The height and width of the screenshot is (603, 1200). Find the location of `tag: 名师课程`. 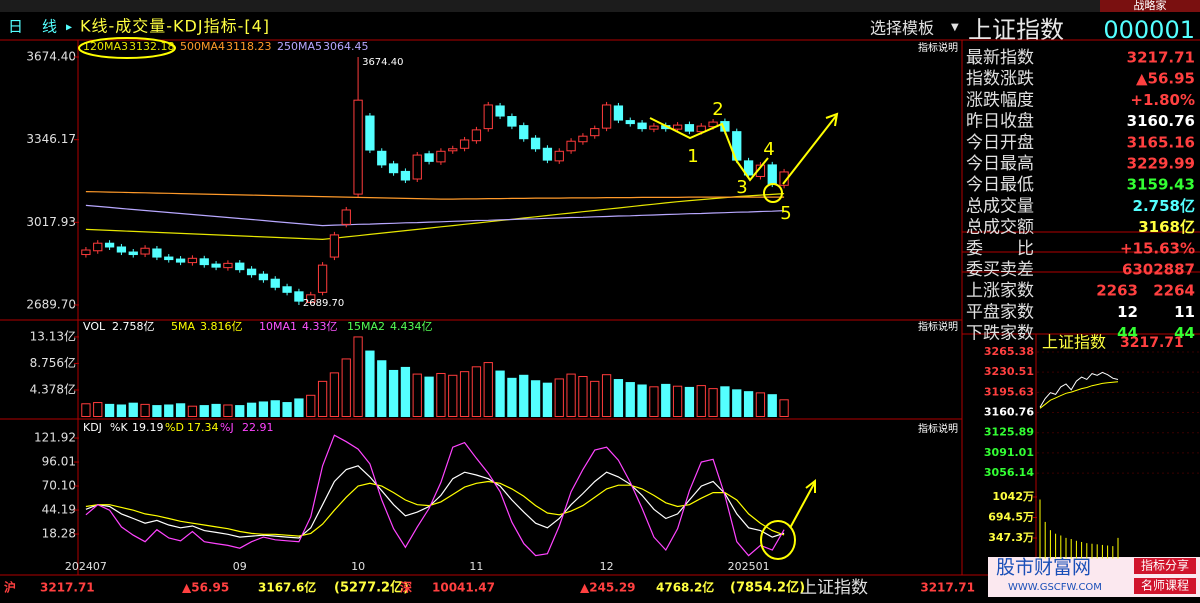

tag: 名师课程 is located at coordinates (1165, 585).